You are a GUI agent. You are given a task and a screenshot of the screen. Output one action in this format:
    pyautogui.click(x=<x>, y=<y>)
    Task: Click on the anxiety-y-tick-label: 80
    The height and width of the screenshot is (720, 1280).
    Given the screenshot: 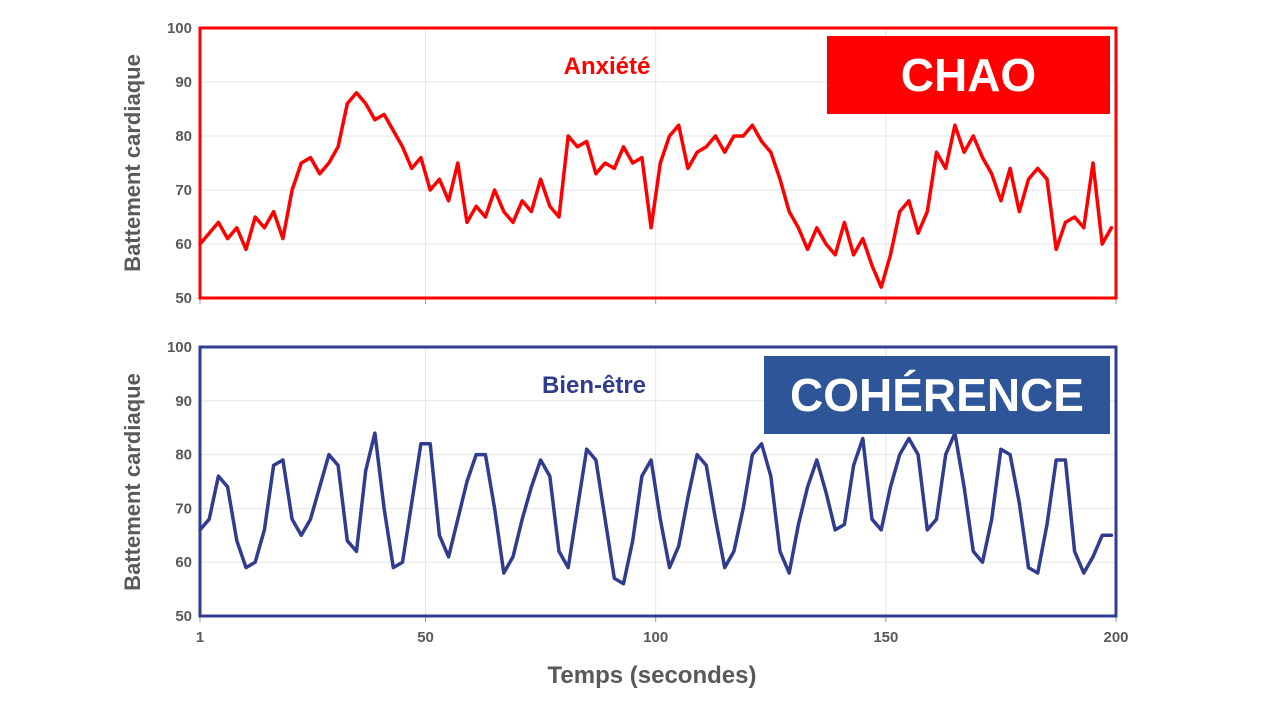 What is the action you would take?
    pyautogui.click(x=183, y=136)
    